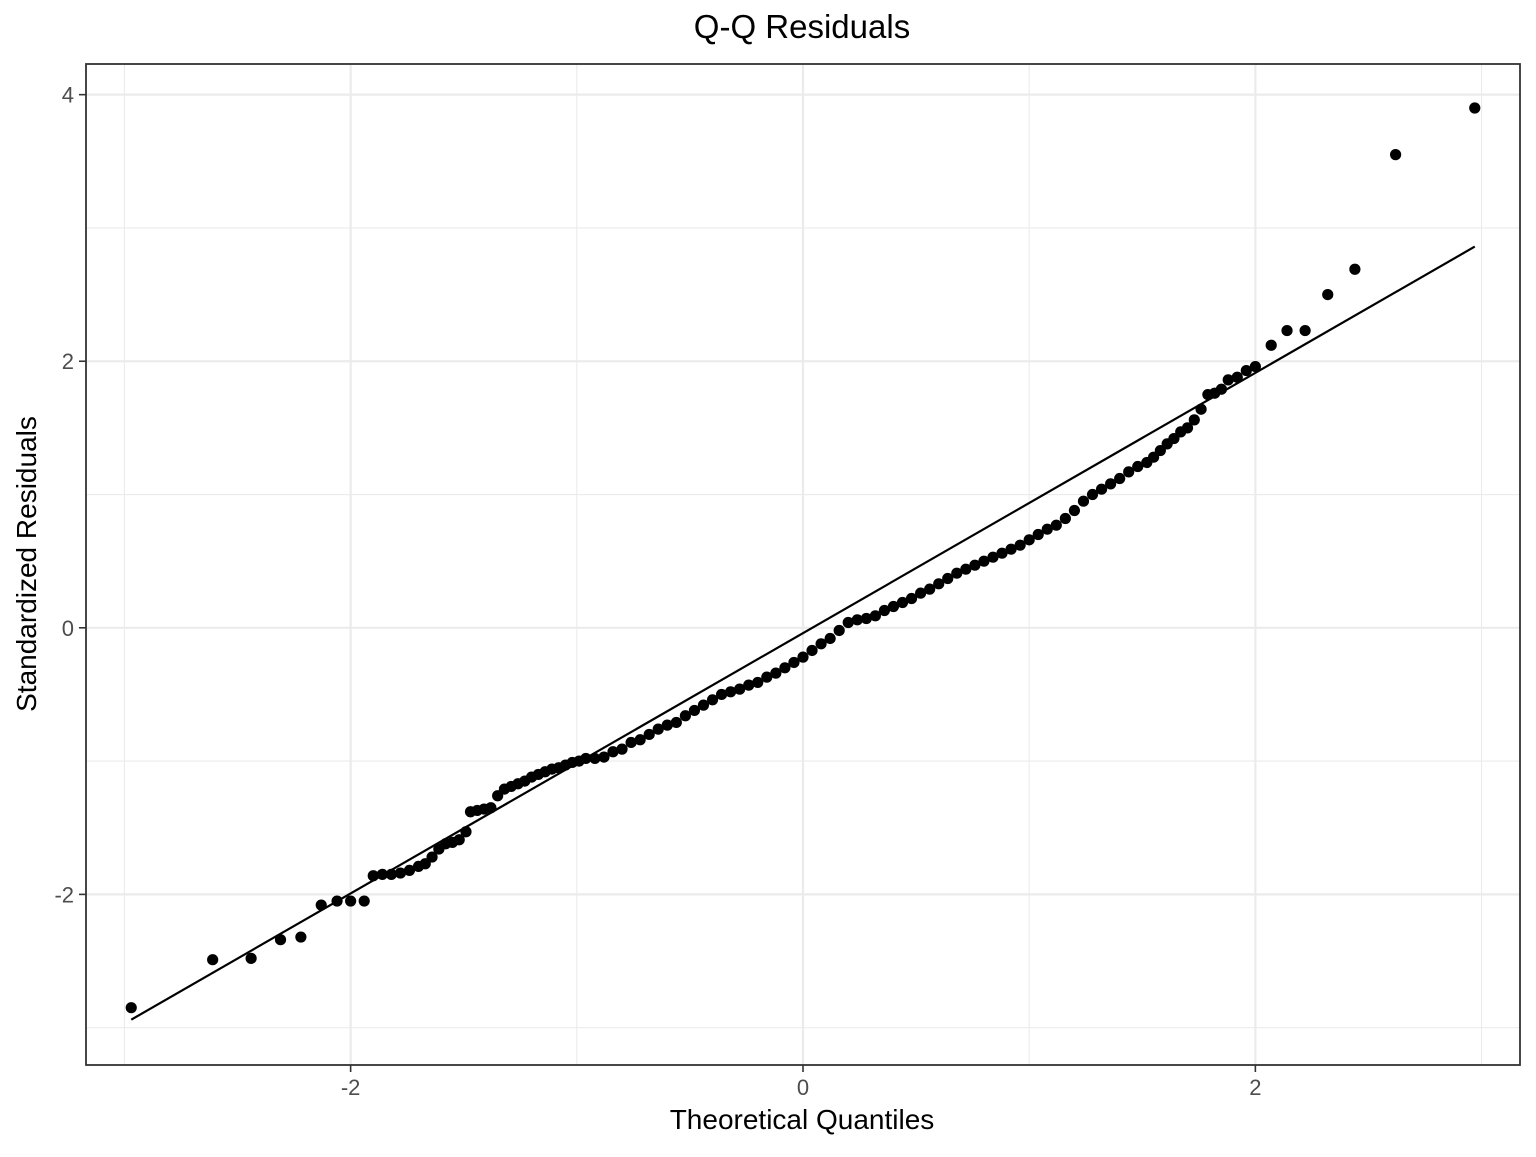  Describe the element at coordinates (26, 564) in the screenshot. I see `y-axis-title: Standardized Residuals` at that location.